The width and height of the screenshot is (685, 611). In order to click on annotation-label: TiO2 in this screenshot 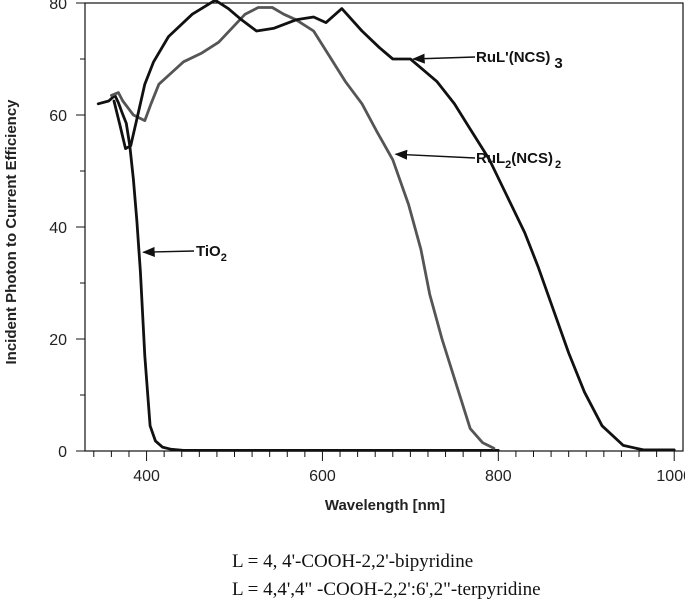, I will do `click(211, 253)`.